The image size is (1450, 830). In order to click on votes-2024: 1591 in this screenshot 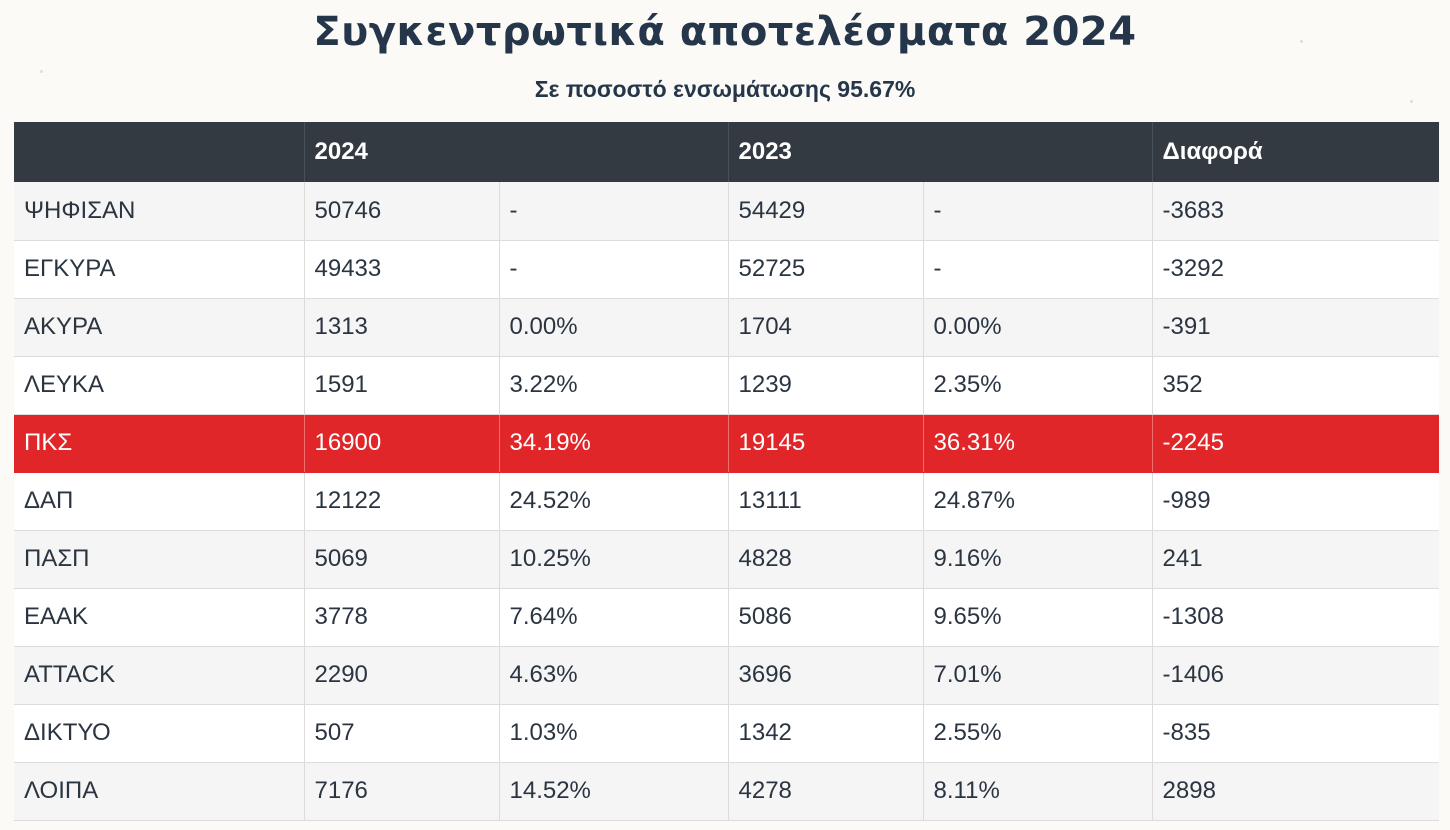, I will do `click(402, 385)`.